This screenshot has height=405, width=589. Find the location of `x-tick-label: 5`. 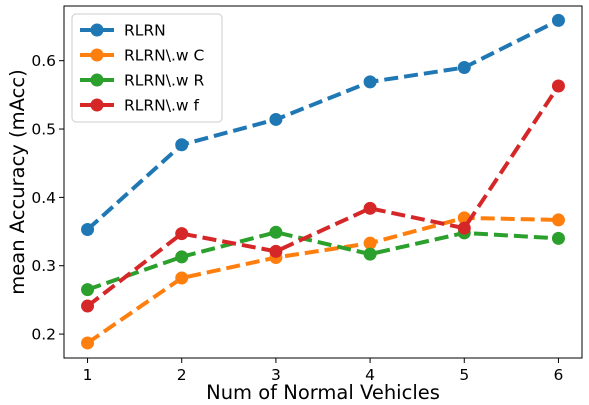

x-tick-label: 5 is located at coordinates (464, 375).